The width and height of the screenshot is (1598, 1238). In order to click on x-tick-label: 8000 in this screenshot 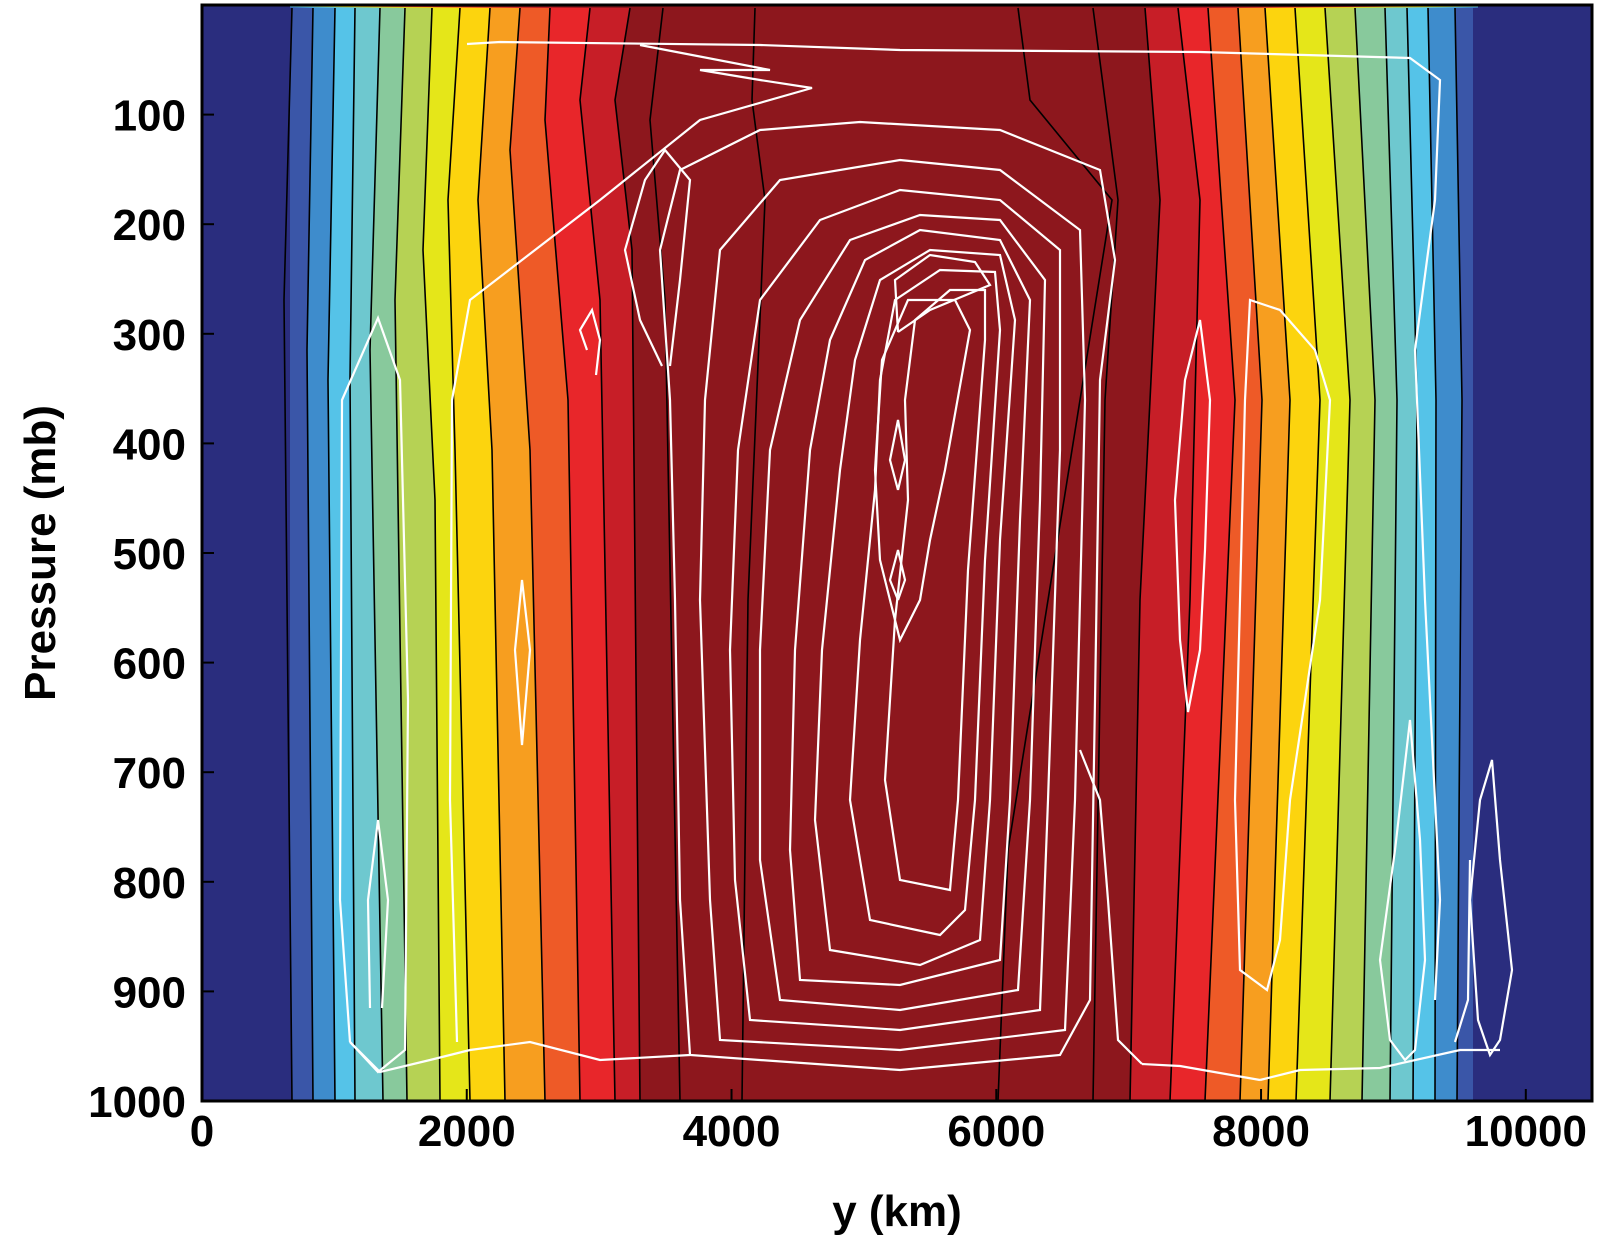, I will do `click(1261, 1131)`.